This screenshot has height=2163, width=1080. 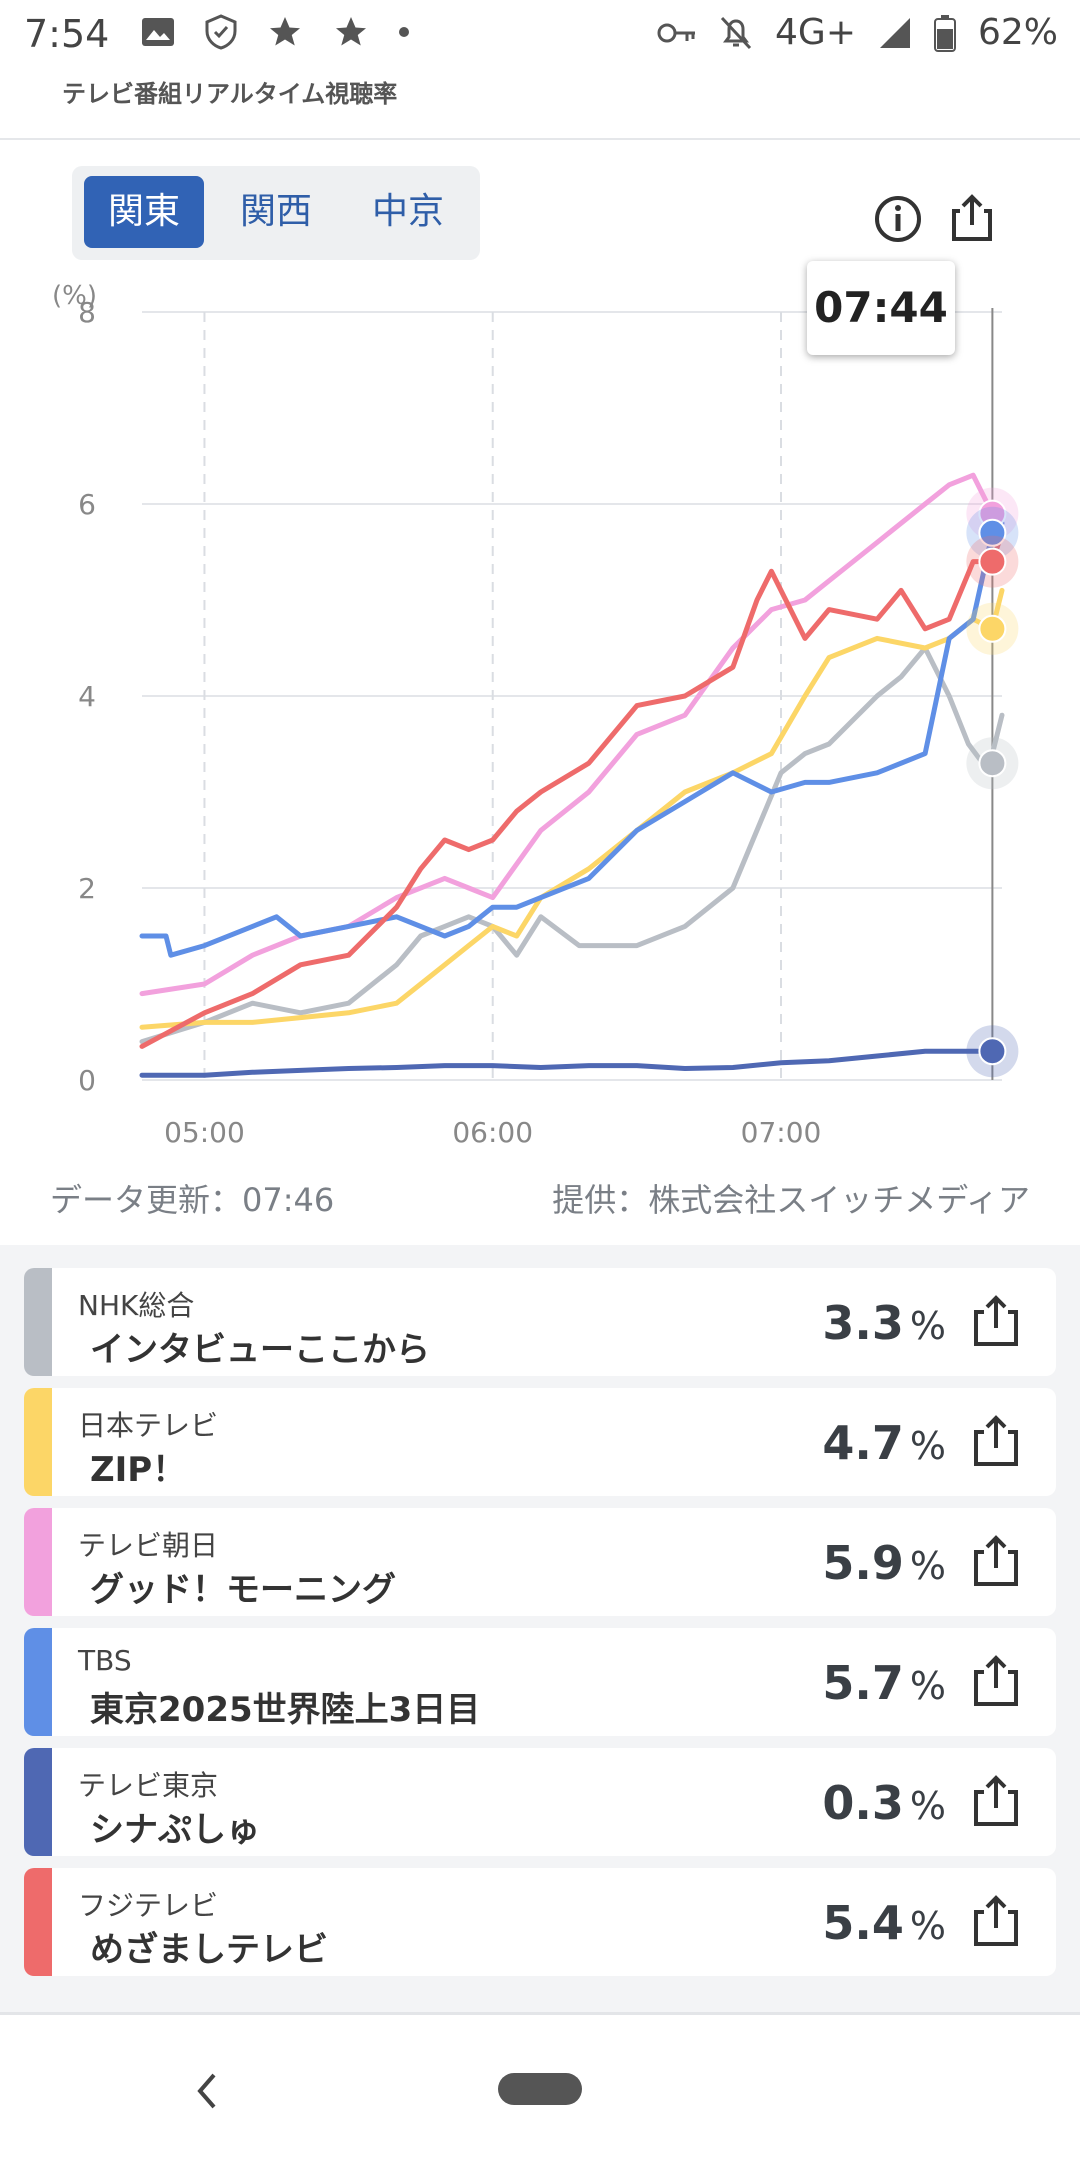 I want to click on station-row: テレビ東京シナぷしゅ 0.3%, so click(x=540, y=1802).